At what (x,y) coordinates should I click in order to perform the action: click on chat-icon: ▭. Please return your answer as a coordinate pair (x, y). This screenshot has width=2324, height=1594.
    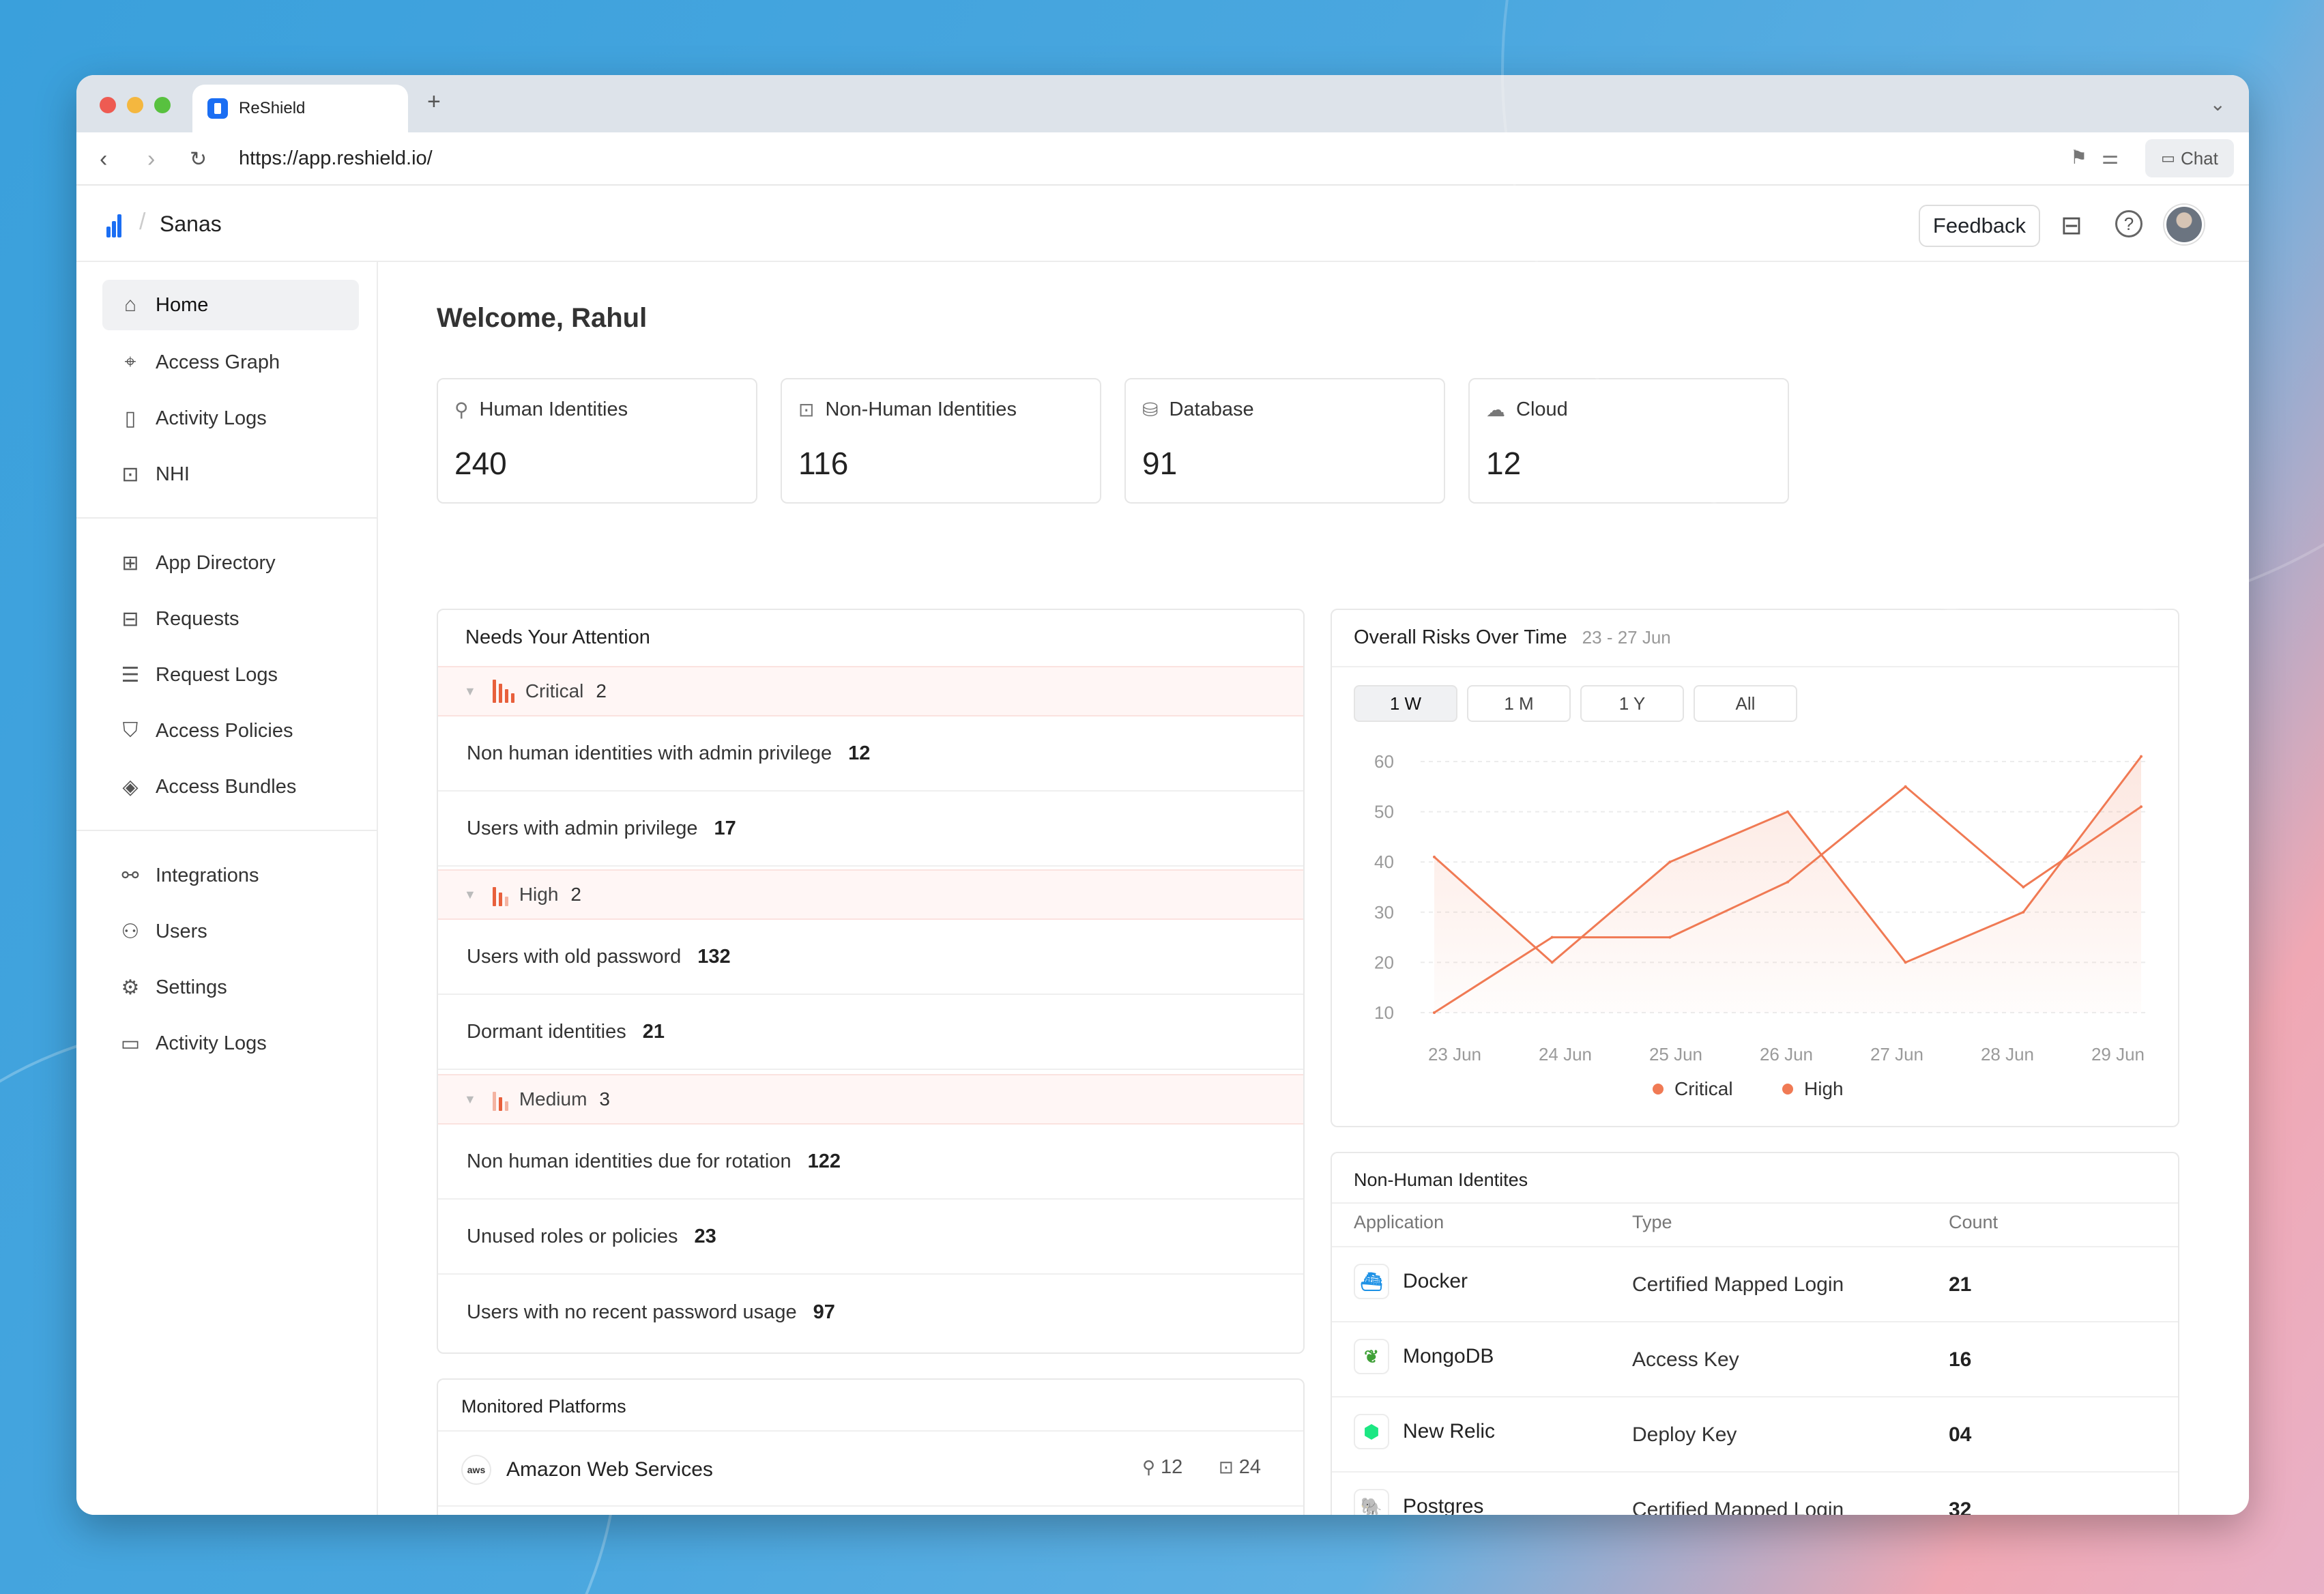
    Looking at the image, I should click on (2168, 157).